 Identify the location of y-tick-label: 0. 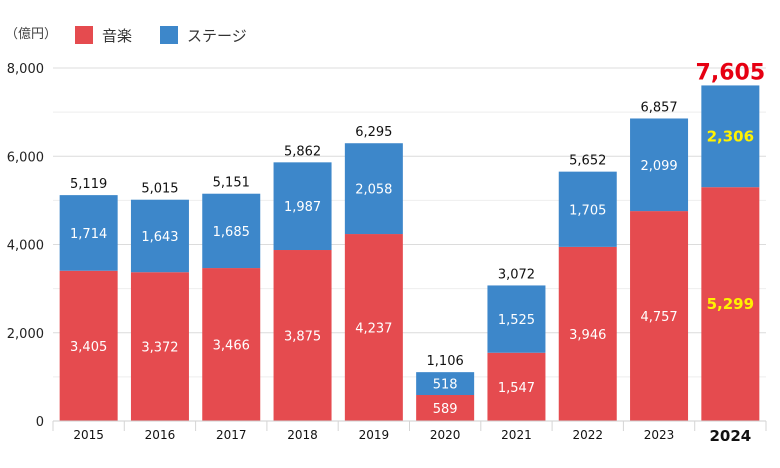
(40, 422).